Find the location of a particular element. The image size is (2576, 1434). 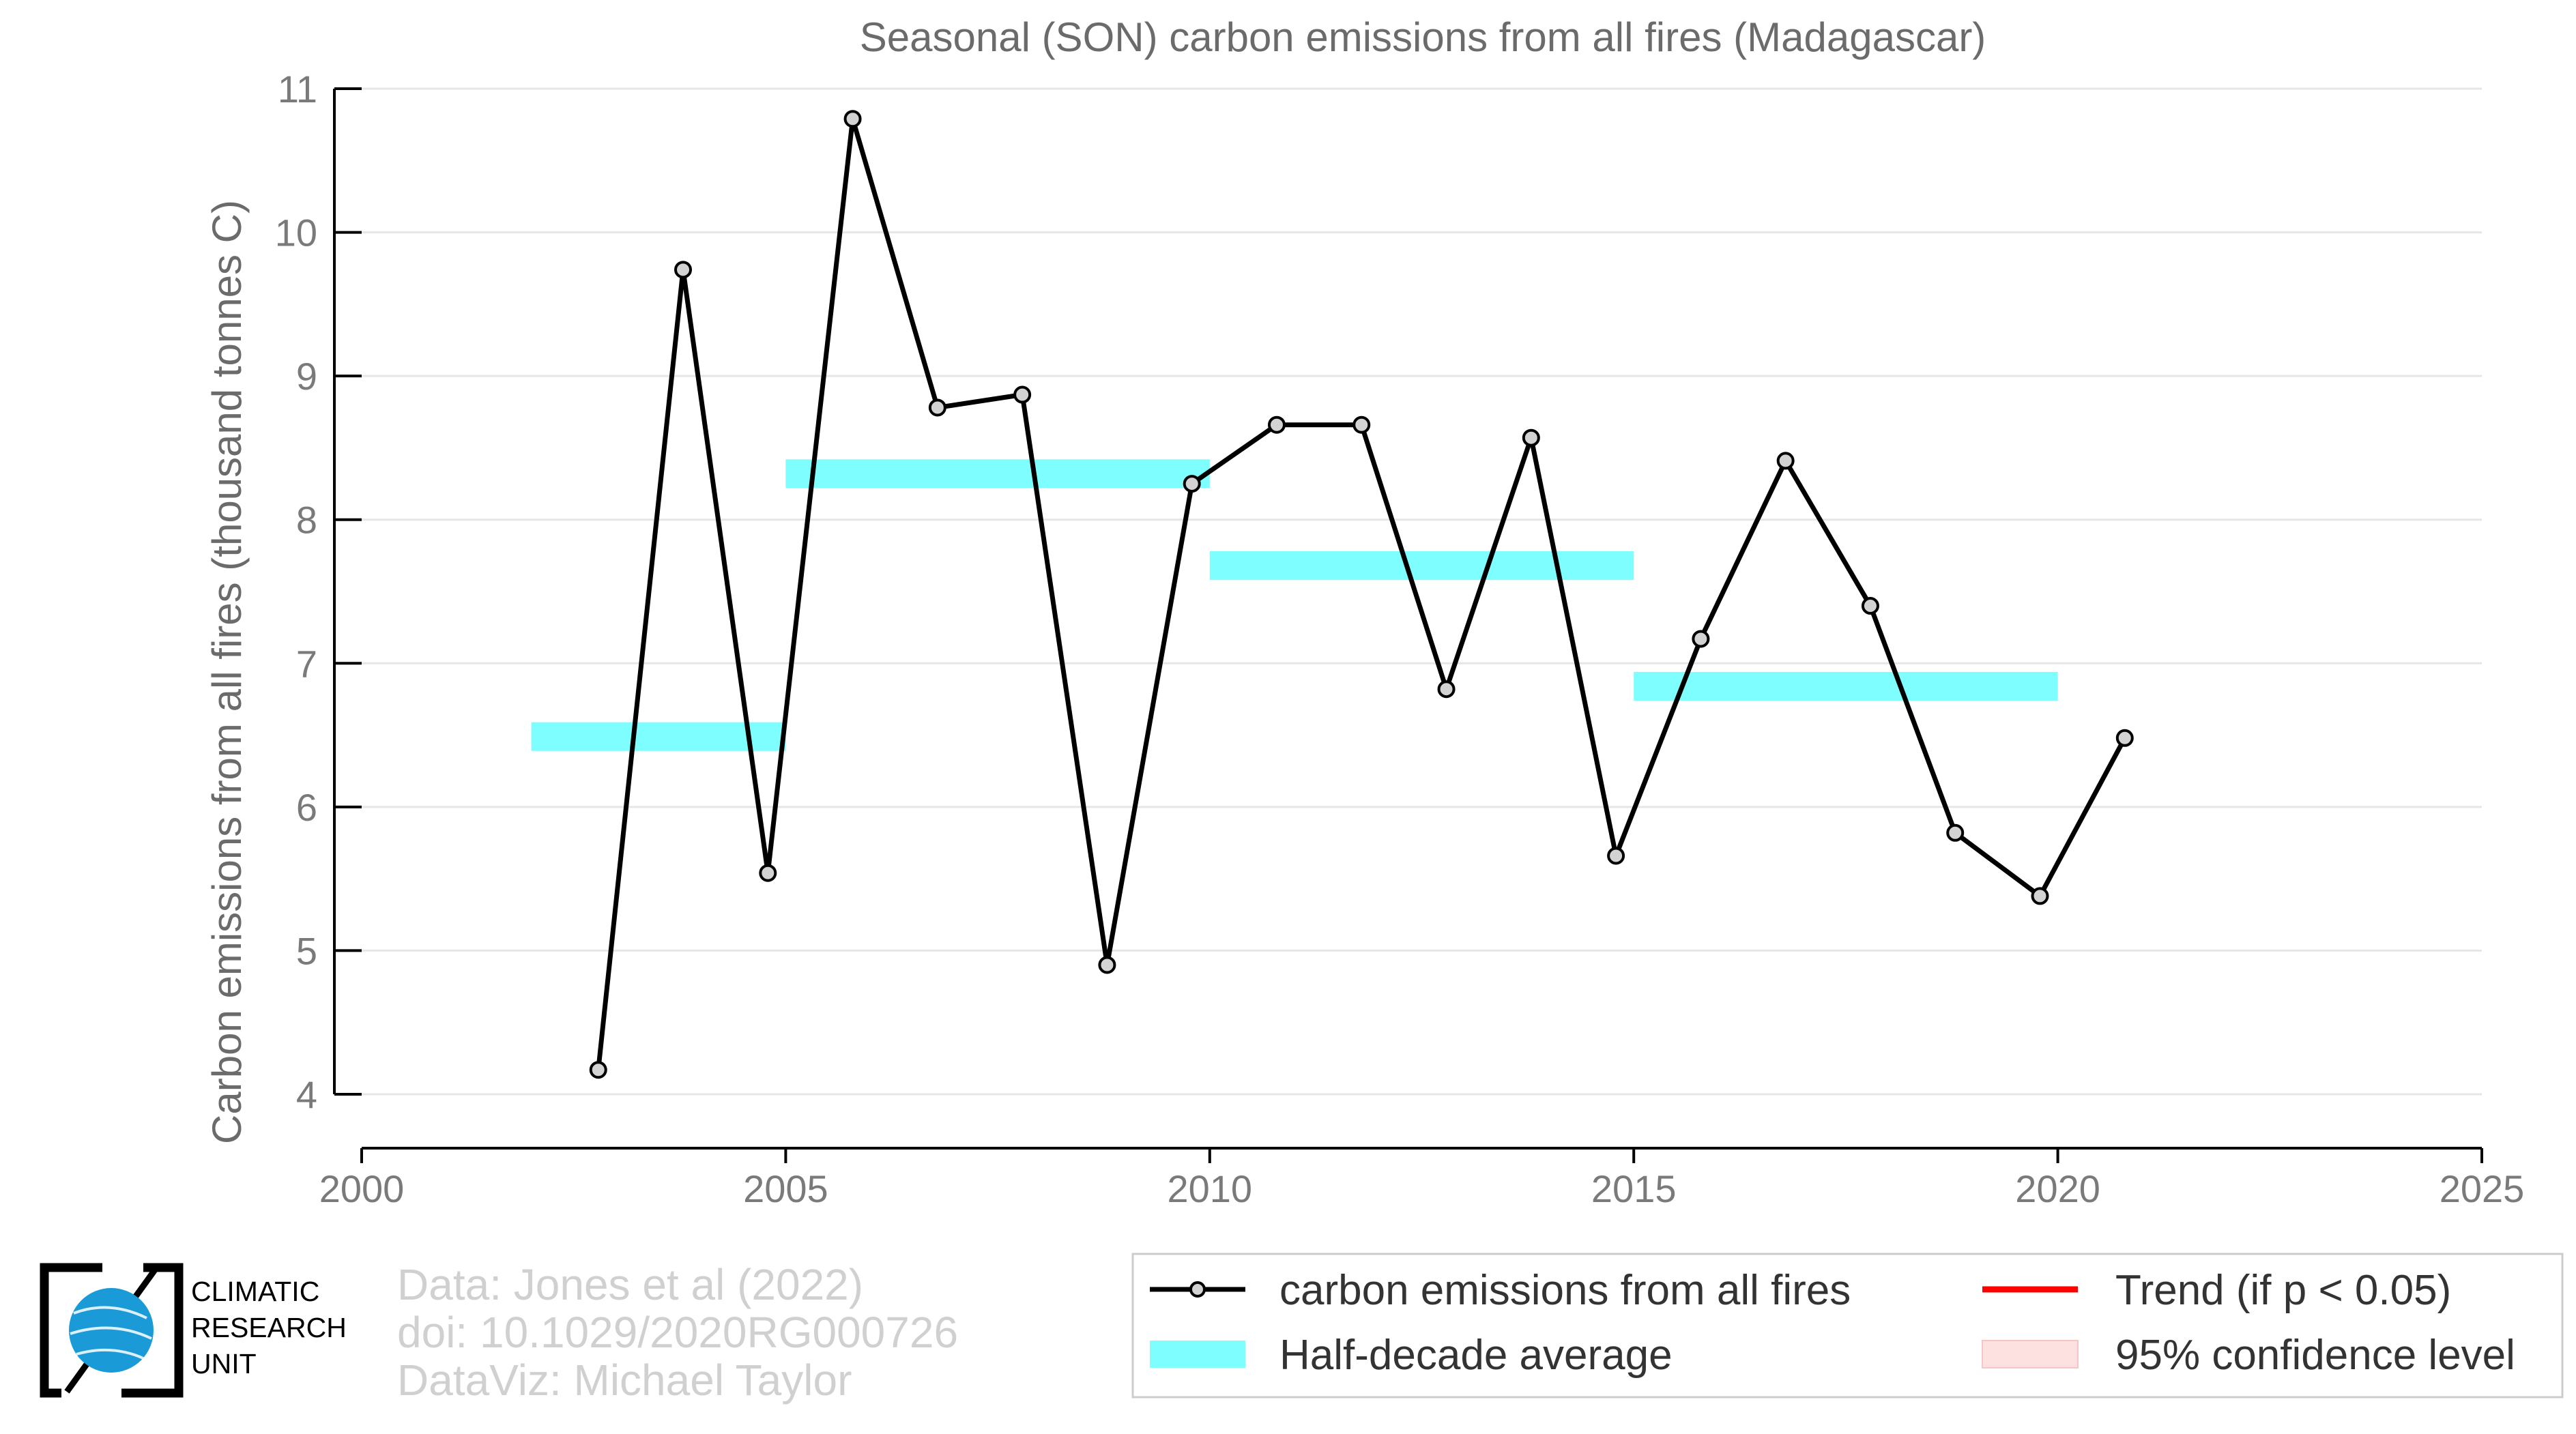

y-tick-label: 6 is located at coordinates (306, 807).